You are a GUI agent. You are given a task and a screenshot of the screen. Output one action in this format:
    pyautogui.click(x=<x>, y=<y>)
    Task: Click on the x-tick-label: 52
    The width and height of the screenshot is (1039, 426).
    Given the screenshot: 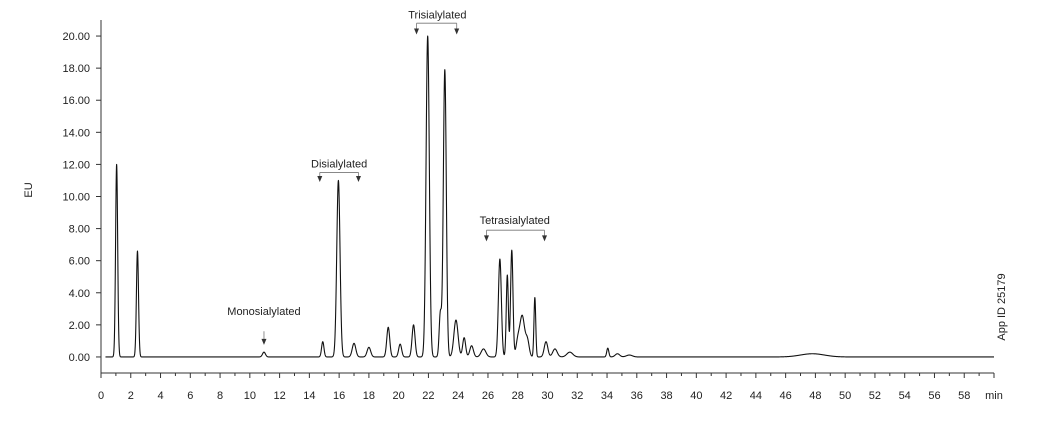 What is the action you would take?
    pyautogui.click(x=875, y=396)
    